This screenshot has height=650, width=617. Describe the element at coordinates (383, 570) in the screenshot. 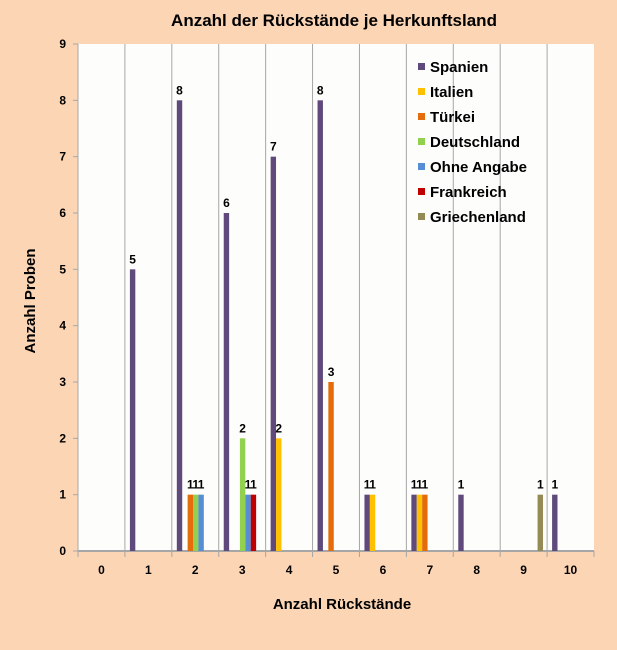

I see `x-tick-label: 6` at that location.